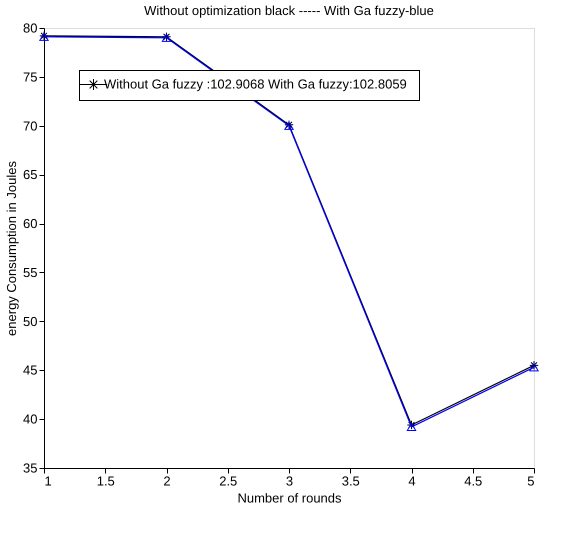 This screenshot has width=566, height=555. Describe the element at coordinates (255, 84) in the screenshot. I see `legend-label: Without Ga fuzzy :102.9068 With Ga fuzzy:102.8059` at that location.